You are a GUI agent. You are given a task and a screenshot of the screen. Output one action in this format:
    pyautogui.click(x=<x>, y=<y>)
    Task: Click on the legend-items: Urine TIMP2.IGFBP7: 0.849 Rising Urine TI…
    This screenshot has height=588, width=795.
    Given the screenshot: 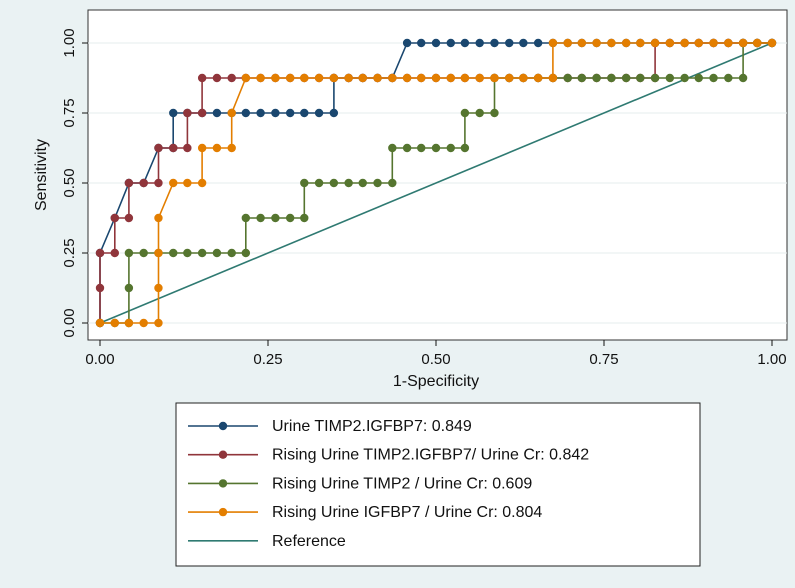 What is the action you would take?
    pyautogui.click(x=388, y=484)
    